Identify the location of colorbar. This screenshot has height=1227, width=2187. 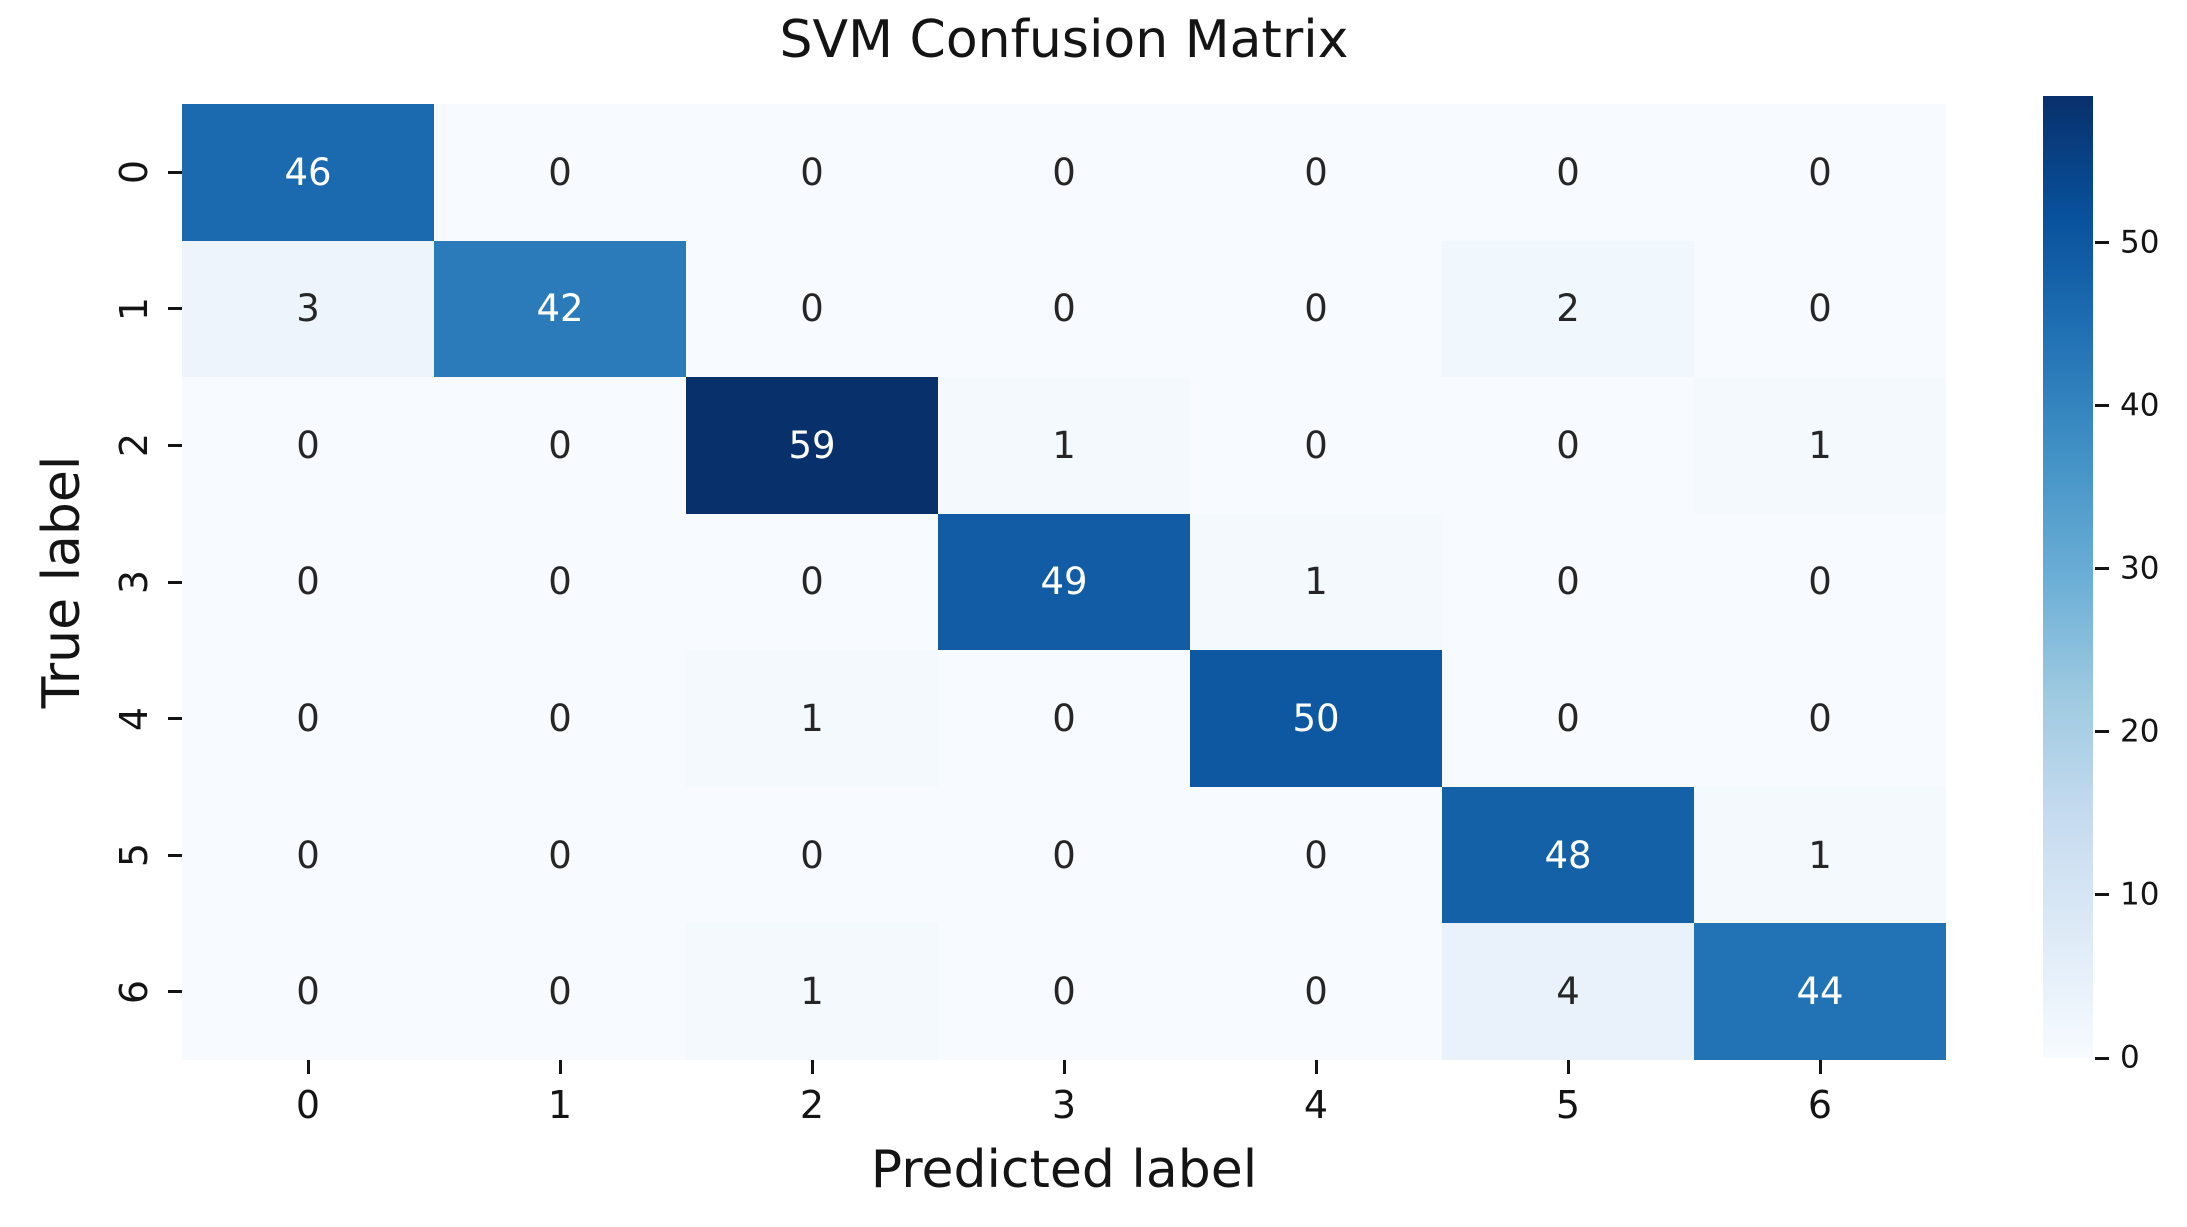
(2068, 577).